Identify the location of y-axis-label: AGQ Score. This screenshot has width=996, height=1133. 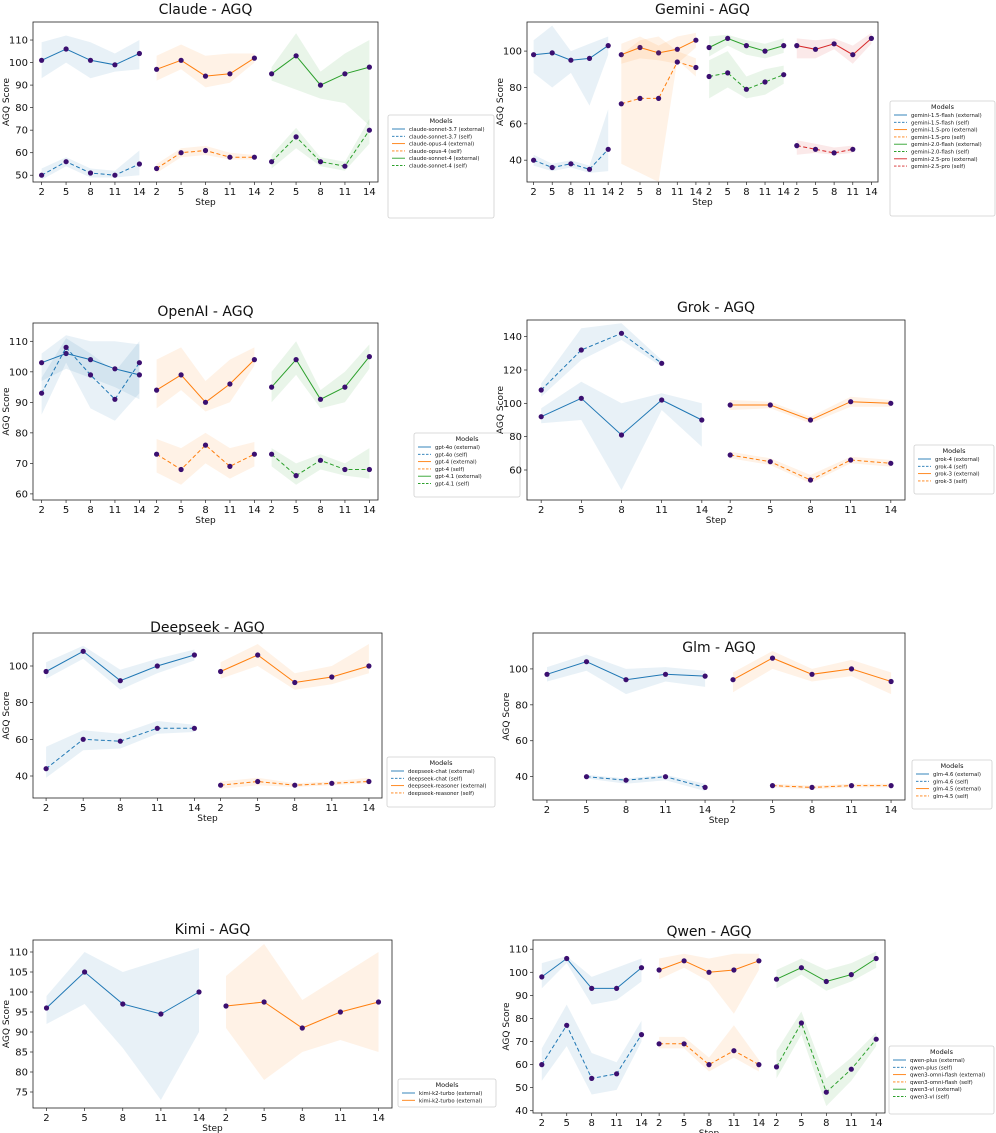
(507, 1026).